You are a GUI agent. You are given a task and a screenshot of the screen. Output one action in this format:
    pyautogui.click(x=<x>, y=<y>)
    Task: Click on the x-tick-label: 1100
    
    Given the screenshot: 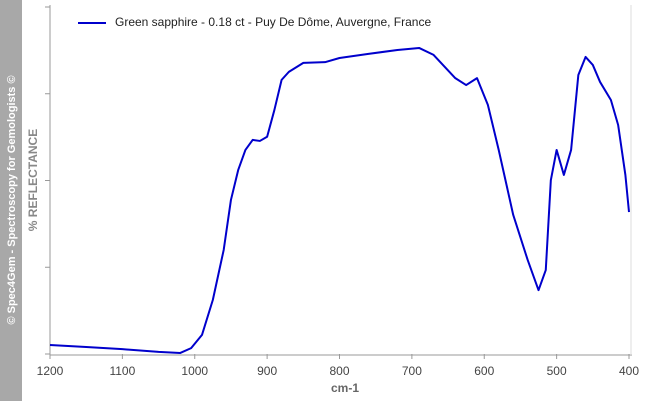 What is the action you would take?
    pyautogui.click(x=122, y=371)
    